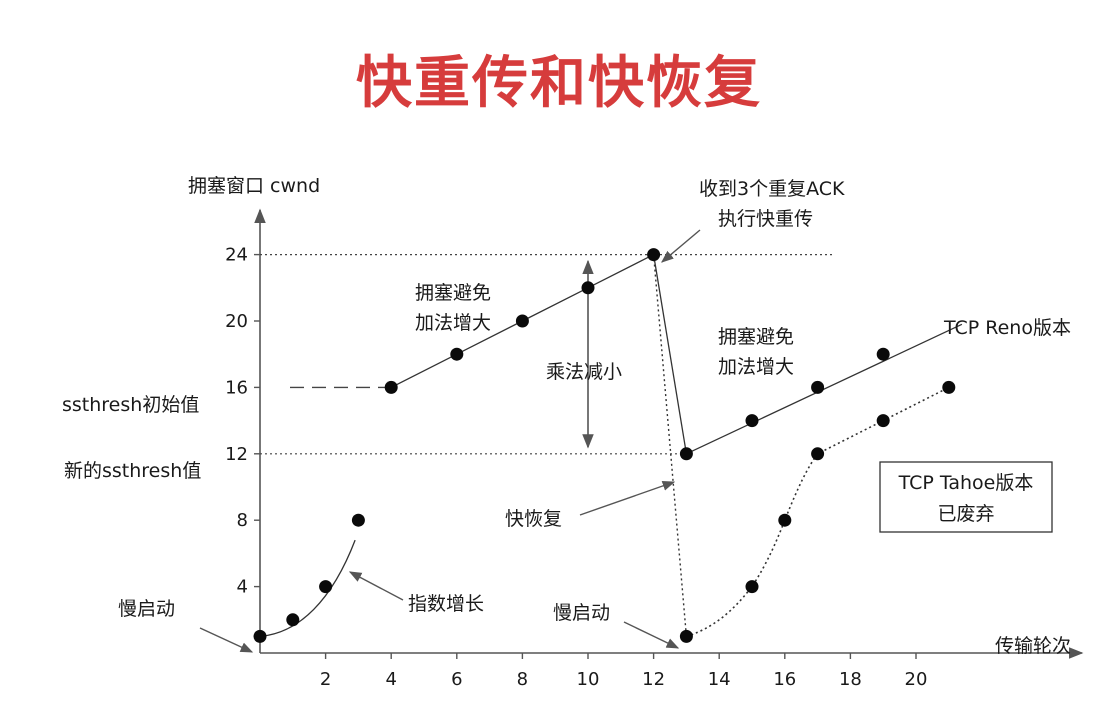 Image resolution: width=1118 pixels, height=716 pixels. Describe the element at coordinates (522, 679) in the screenshot. I see `x-tick-label: 8` at that location.